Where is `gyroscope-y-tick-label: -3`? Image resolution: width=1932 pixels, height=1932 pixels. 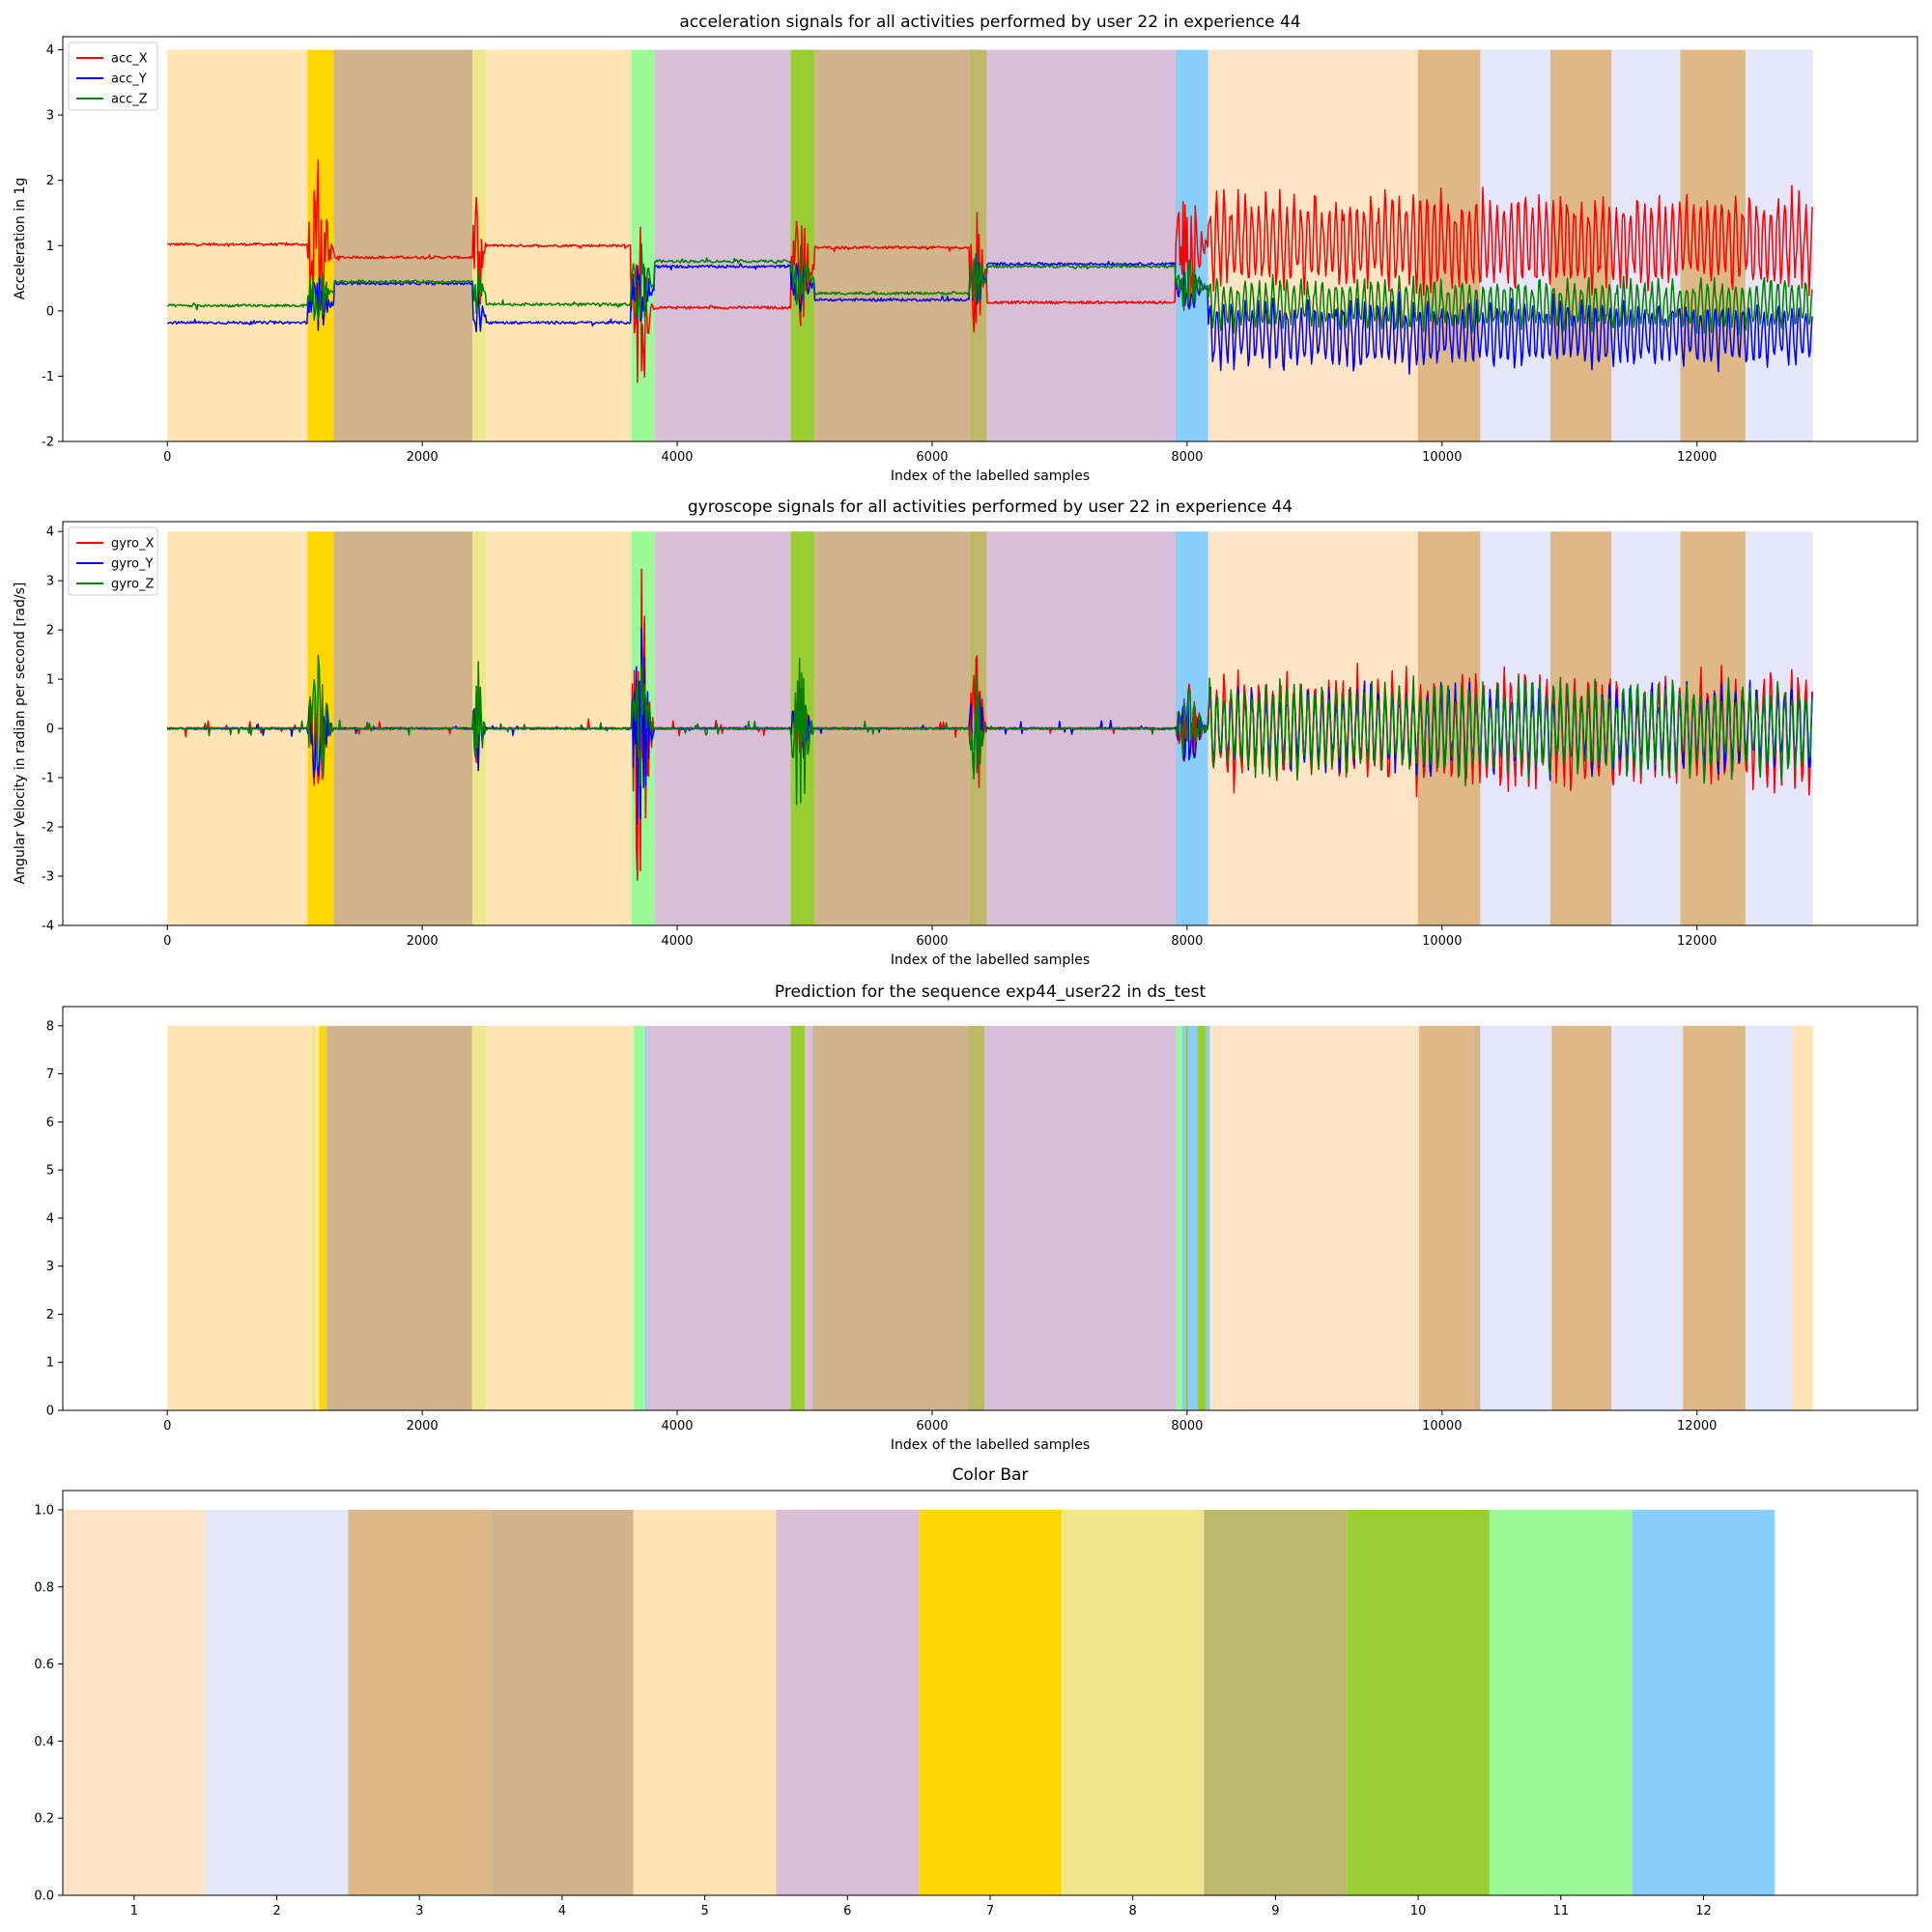 gyroscope-y-tick-label: -3 is located at coordinates (48, 877).